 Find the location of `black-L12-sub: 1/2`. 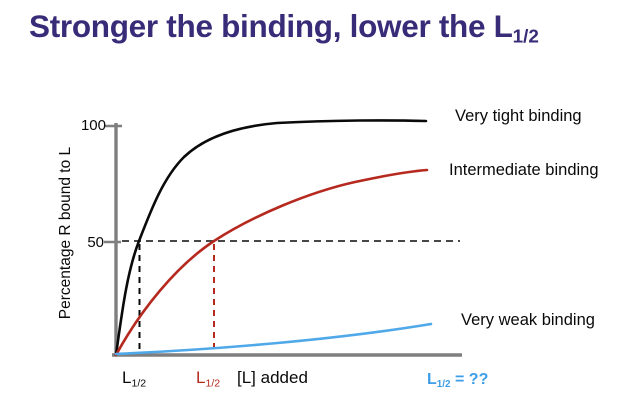

black-L12-sub: 1/2 is located at coordinates (139, 383).